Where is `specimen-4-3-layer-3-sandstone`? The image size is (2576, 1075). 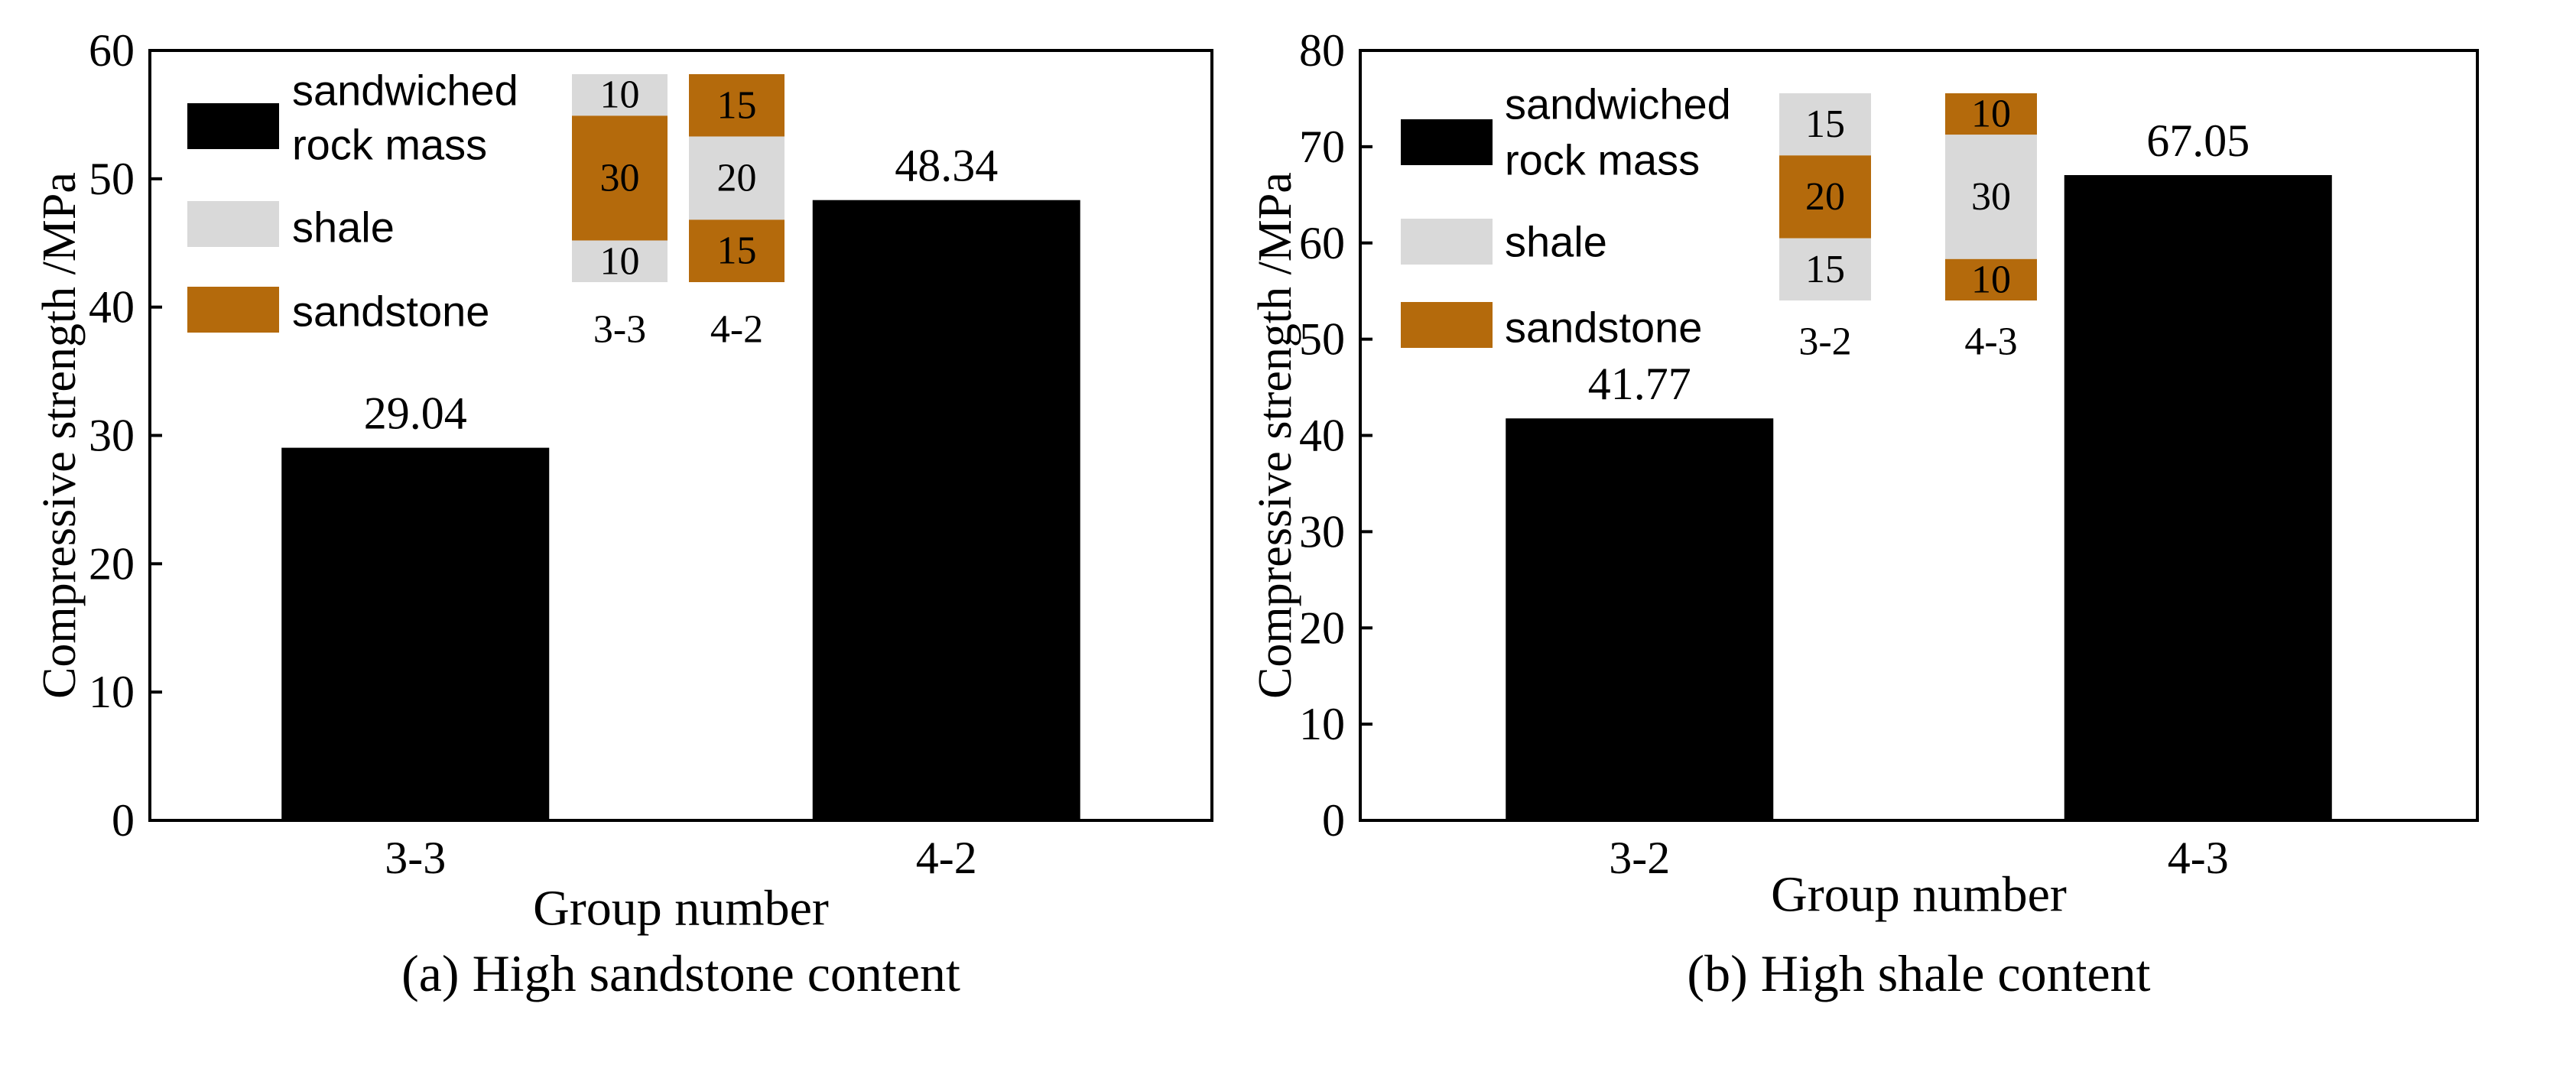
specimen-4-3-layer-3-sandstone is located at coordinates (1991, 279).